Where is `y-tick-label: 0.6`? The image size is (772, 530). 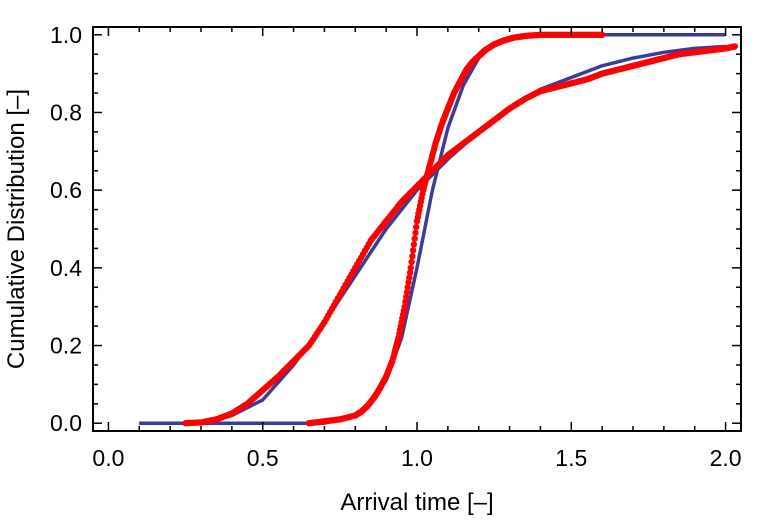 y-tick-label: 0.6 is located at coordinates (66, 190).